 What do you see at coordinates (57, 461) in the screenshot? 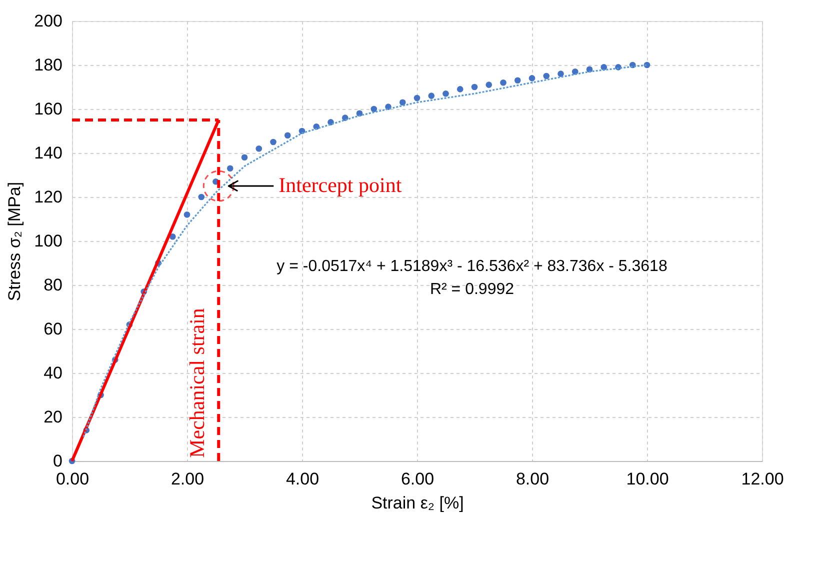
I see `y-tick-label: 0` at bounding box center [57, 461].